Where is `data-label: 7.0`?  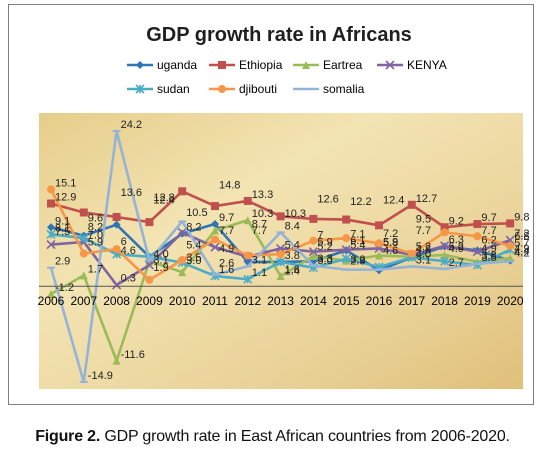
data-label: 7.0 is located at coordinates (95, 235).